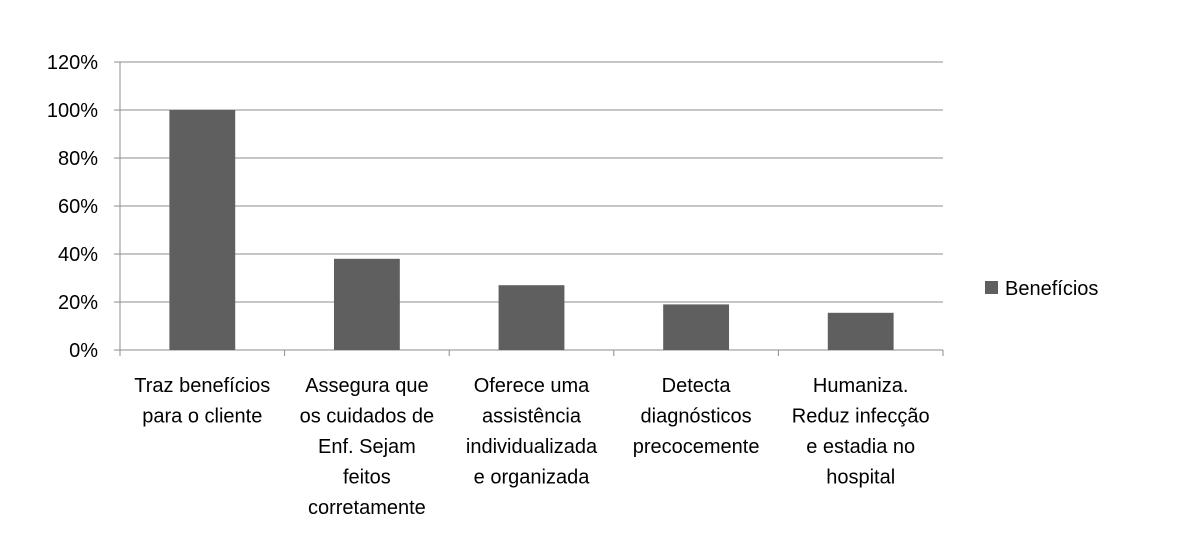 This screenshot has height=538, width=1185. Describe the element at coordinates (78, 303) in the screenshot. I see `y-tick-label: 20%` at that location.